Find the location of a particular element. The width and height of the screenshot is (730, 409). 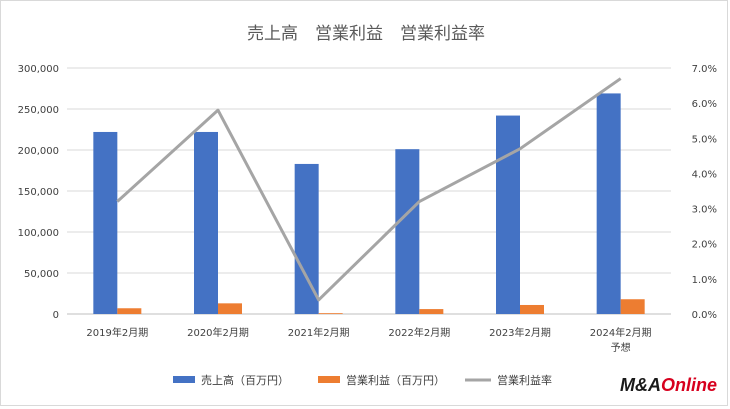

category-label: 2024年2月期予想 is located at coordinates (621, 340).